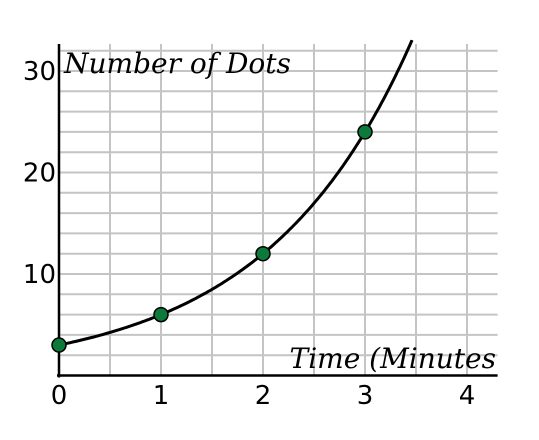 The height and width of the screenshot is (440, 539). I want to click on x-tick-label: 1, so click(161, 396).